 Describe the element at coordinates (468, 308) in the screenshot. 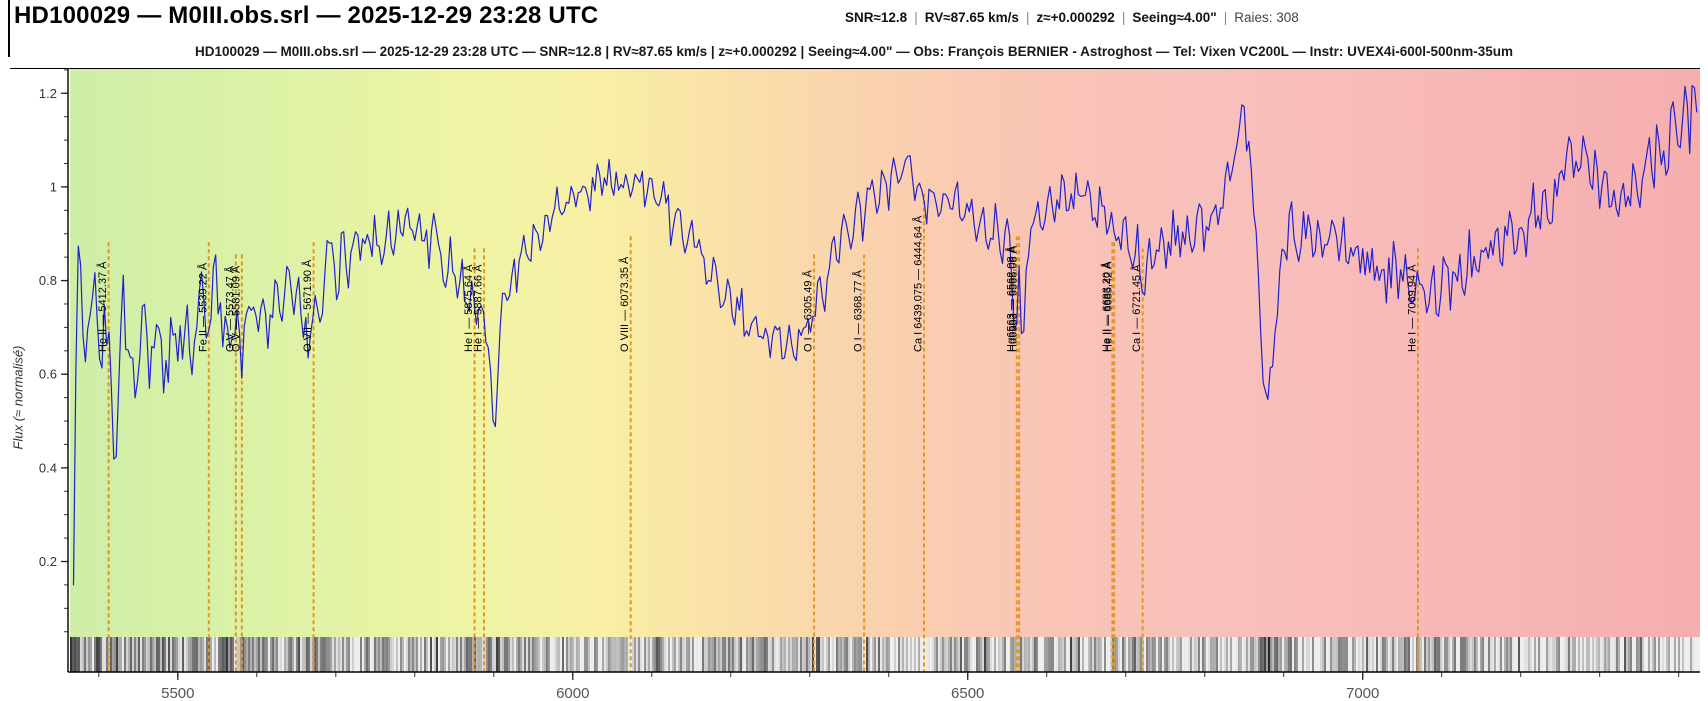

I see `spectral-line-label: He I — 5875.64 Å` at that location.